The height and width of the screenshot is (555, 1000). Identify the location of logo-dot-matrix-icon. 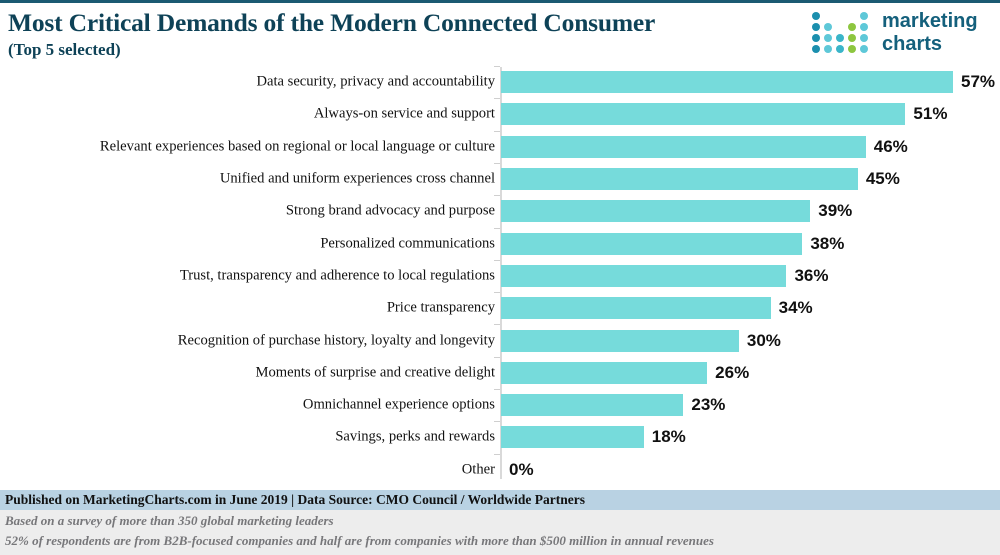
(843, 35).